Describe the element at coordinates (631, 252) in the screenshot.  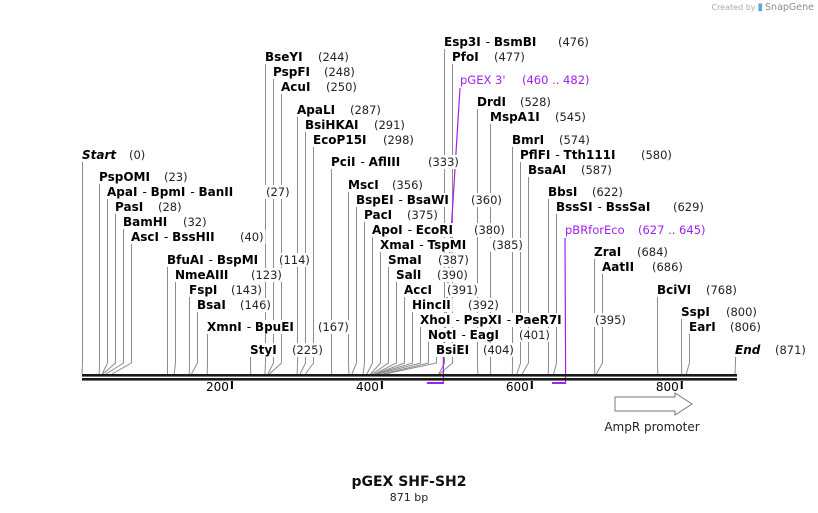
I see `restriction-site: ZraI (684)` at that location.